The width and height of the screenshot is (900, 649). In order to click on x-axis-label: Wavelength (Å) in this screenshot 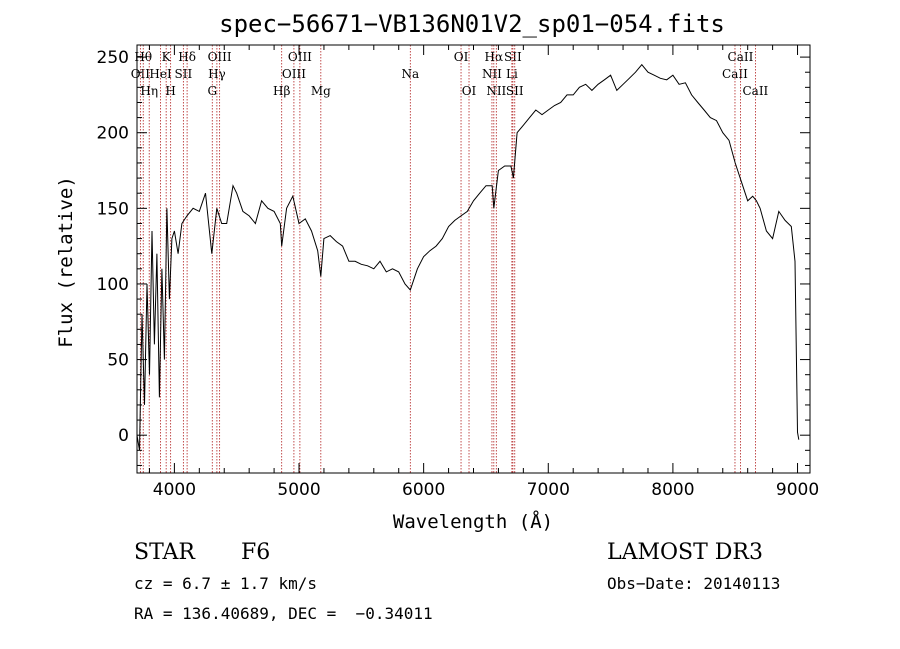, I will do `click(473, 521)`.